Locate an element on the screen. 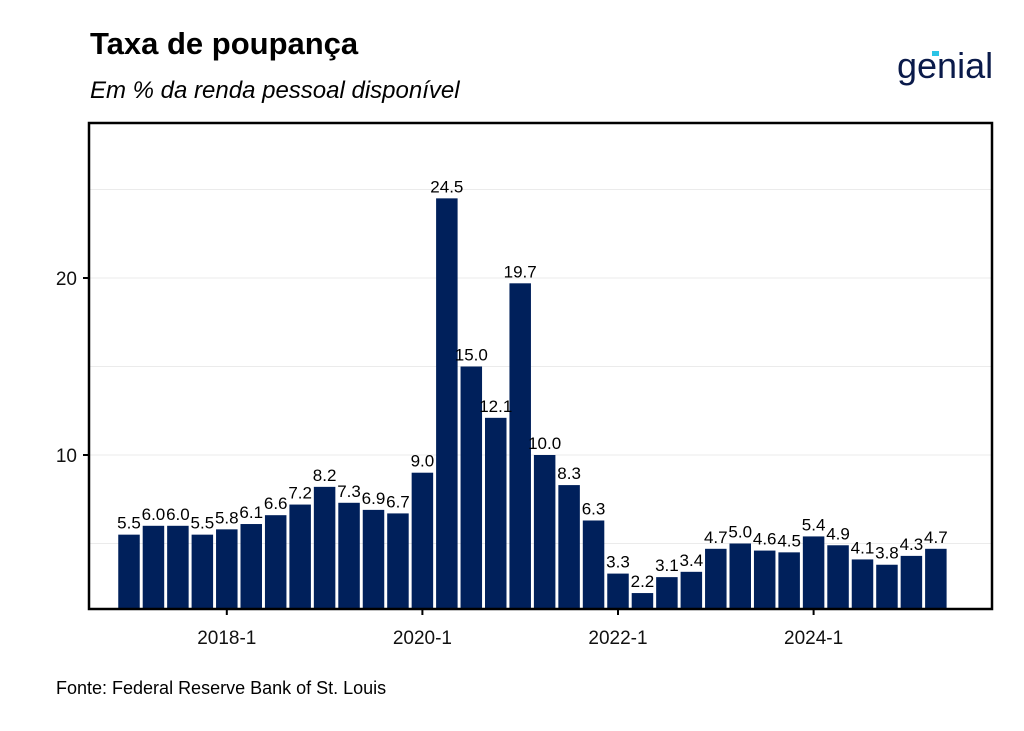 Image resolution: width=1024 pixels, height=731 pixels. bar-value-label: 19.7 is located at coordinates (520, 271).